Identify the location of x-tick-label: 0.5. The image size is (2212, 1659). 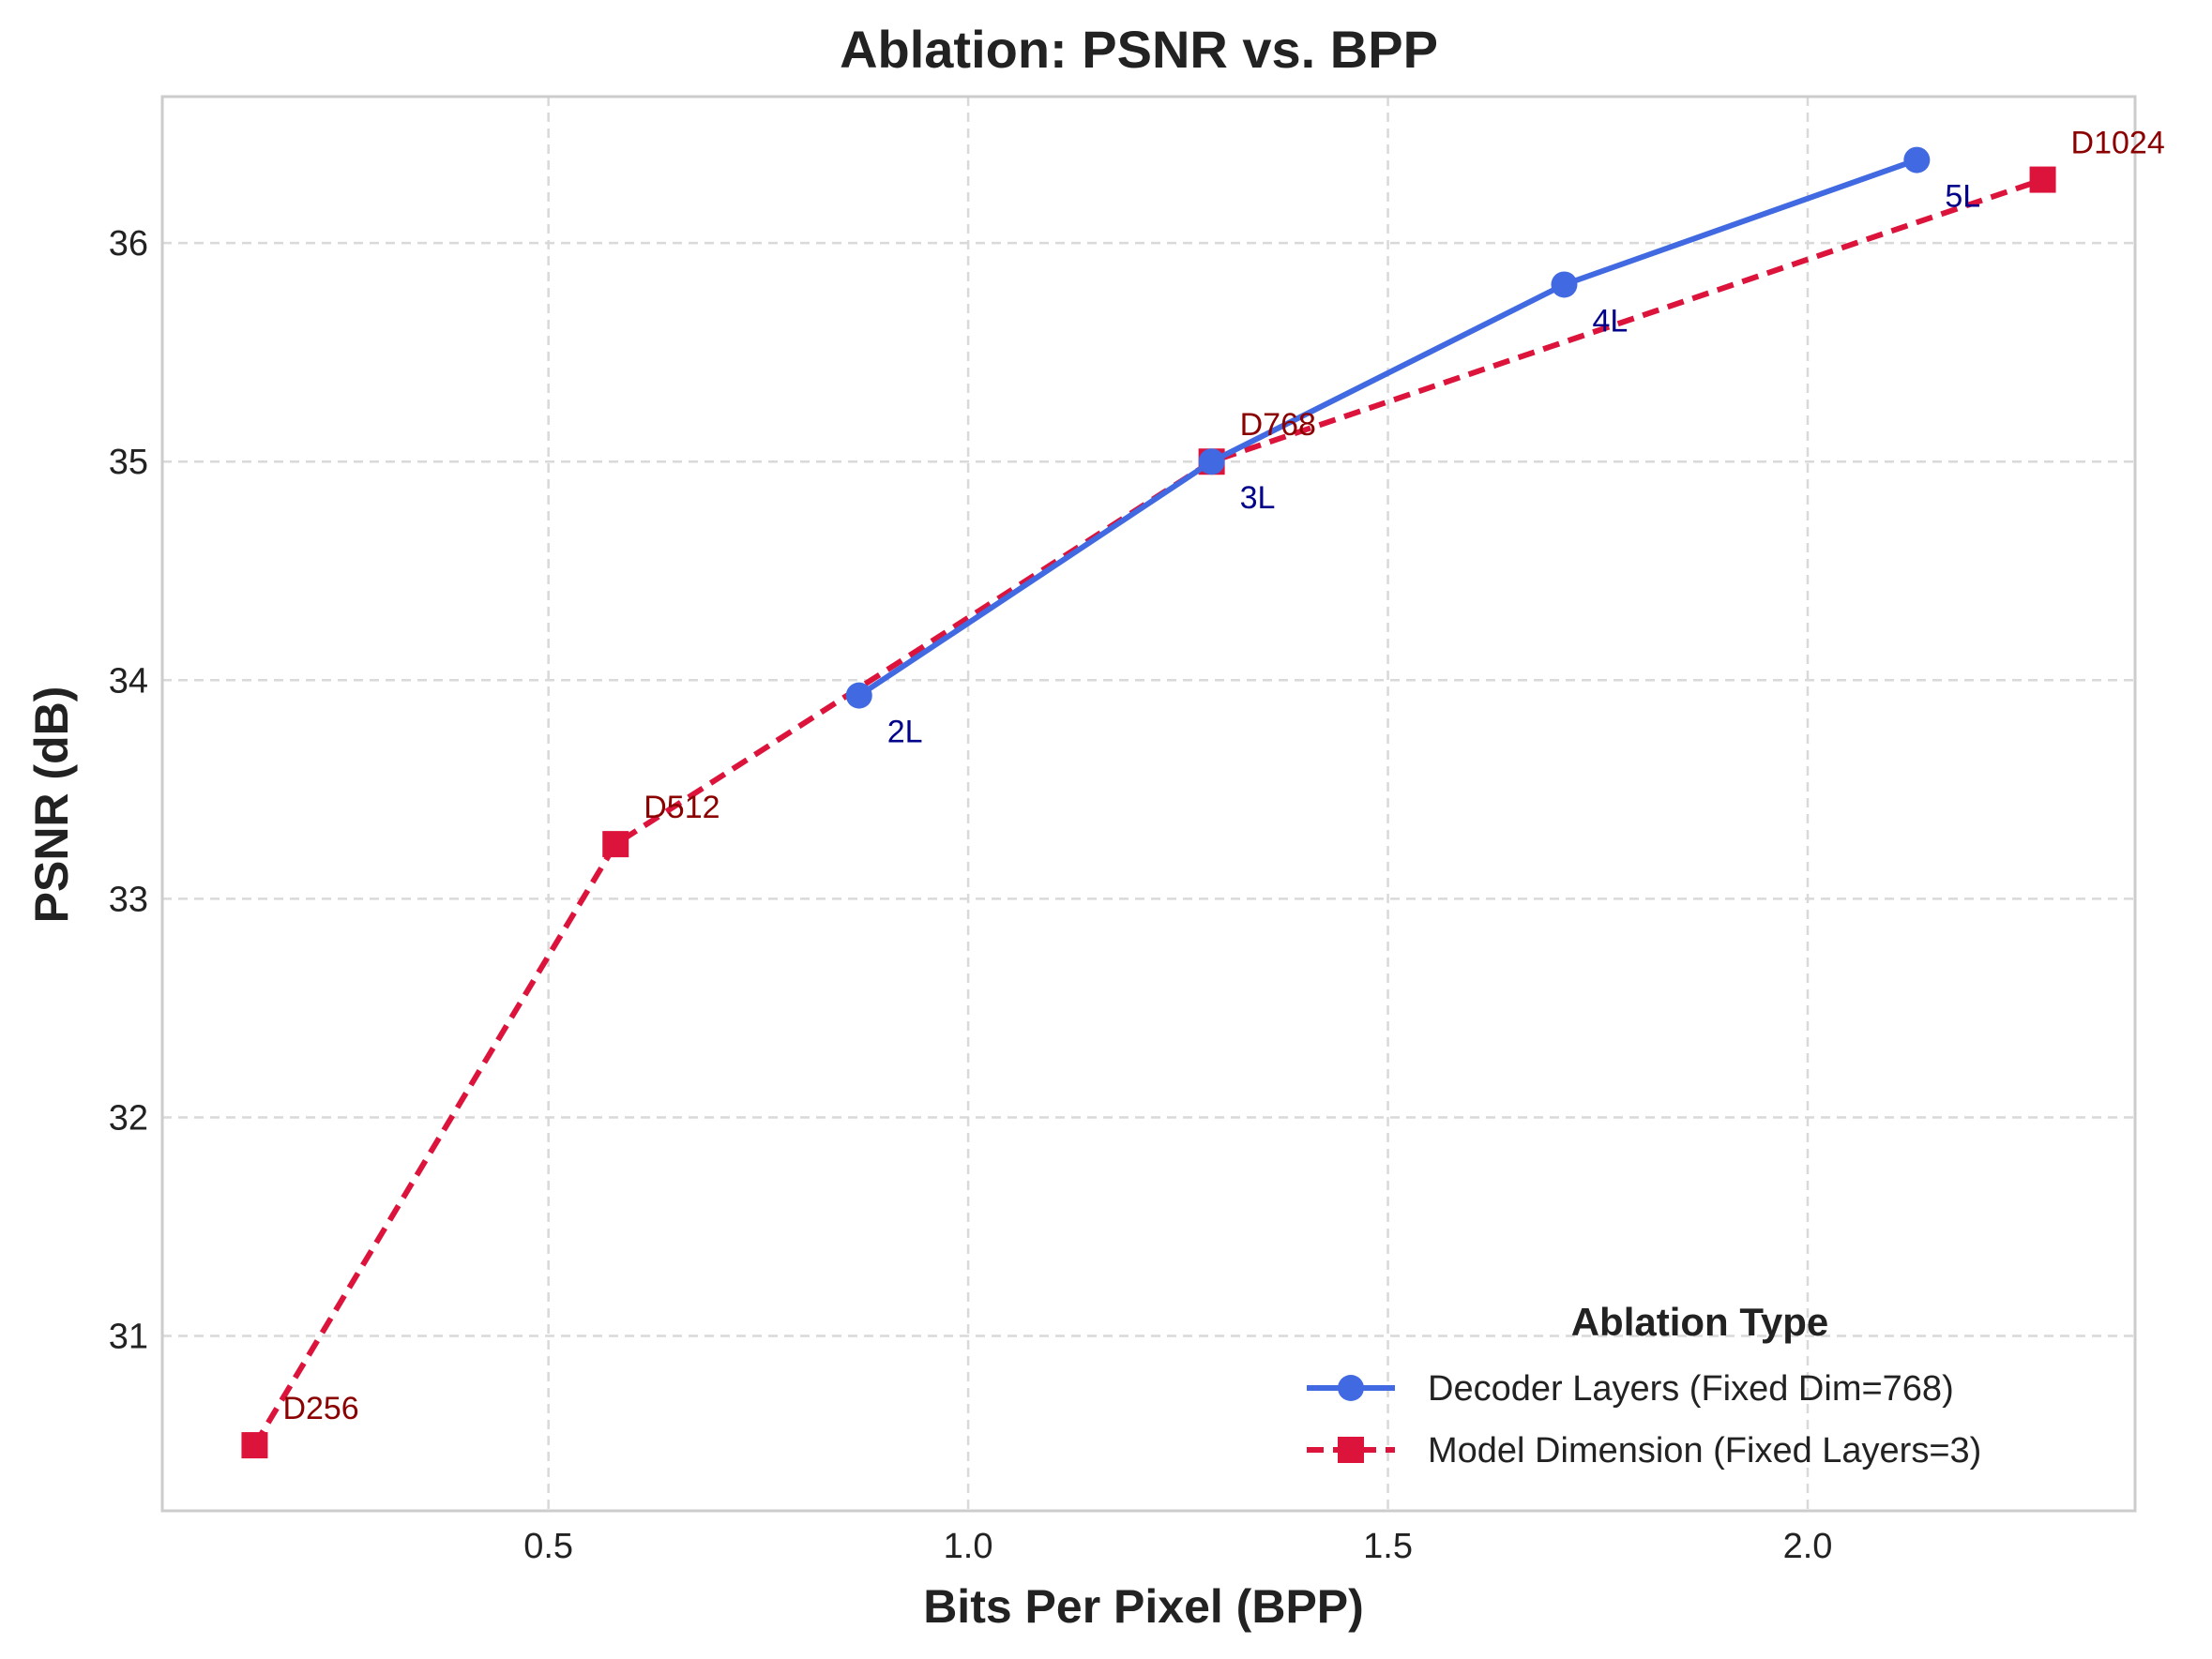
(548, 1547).